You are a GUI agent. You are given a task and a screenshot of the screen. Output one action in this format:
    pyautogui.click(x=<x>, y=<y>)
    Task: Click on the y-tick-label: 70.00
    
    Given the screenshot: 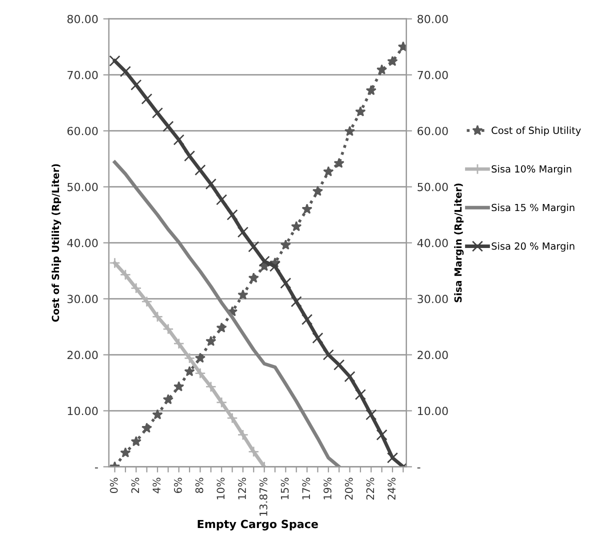 What is the action you would take?
    pyautogui.click(x=83, y=75)
    